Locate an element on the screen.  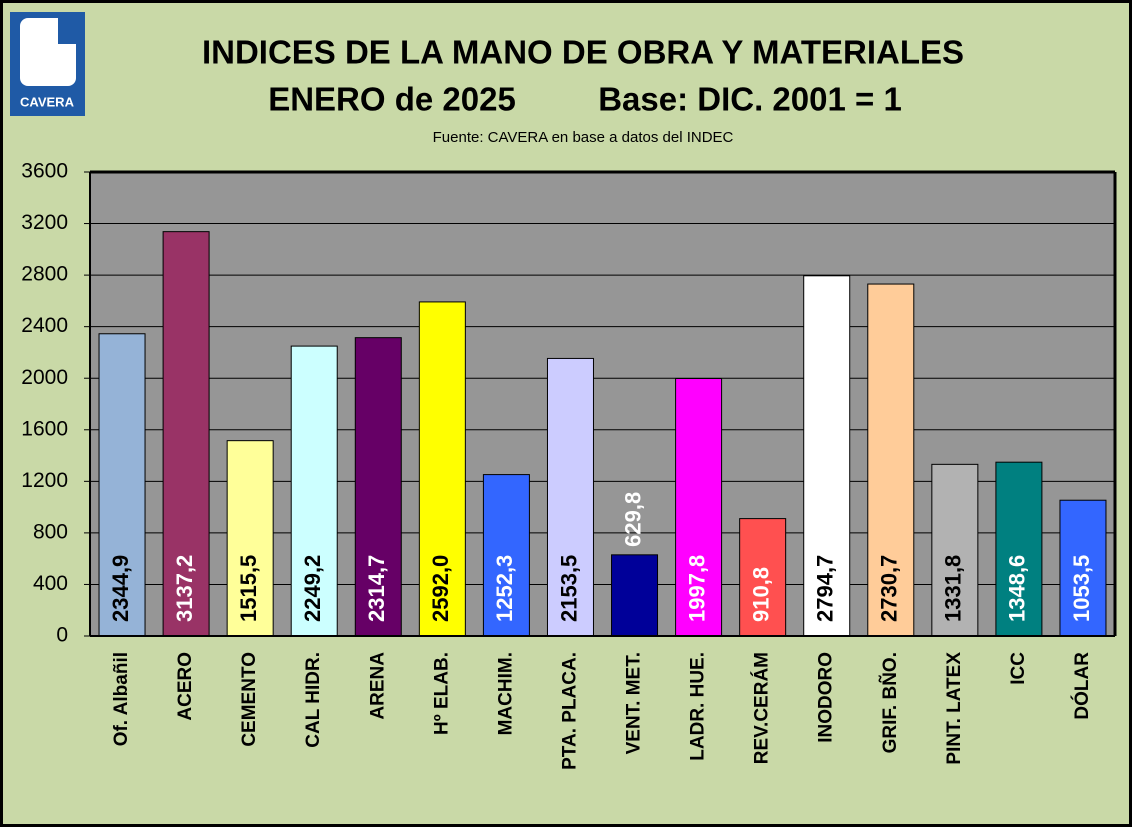
value-label: 1997,8 is located at coordinates (696, 588).